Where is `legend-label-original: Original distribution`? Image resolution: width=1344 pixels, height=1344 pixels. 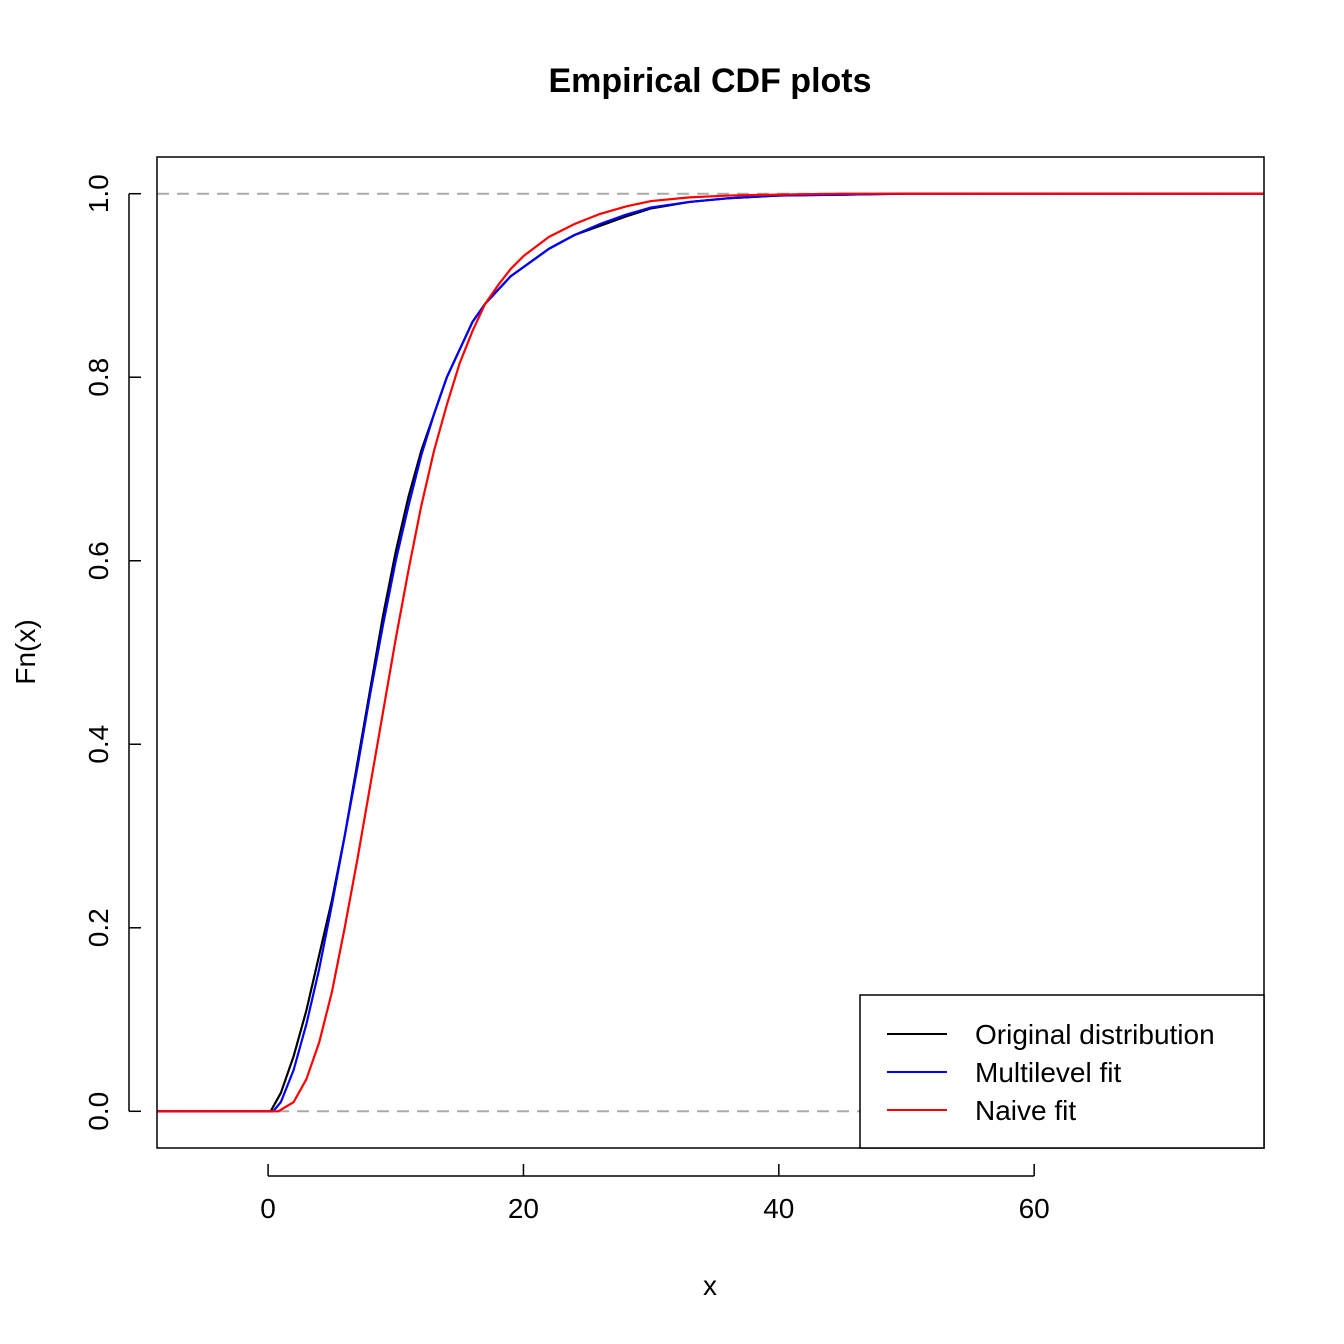
legend-label-original: Original distribution is located at coordinates (1095, 1034).